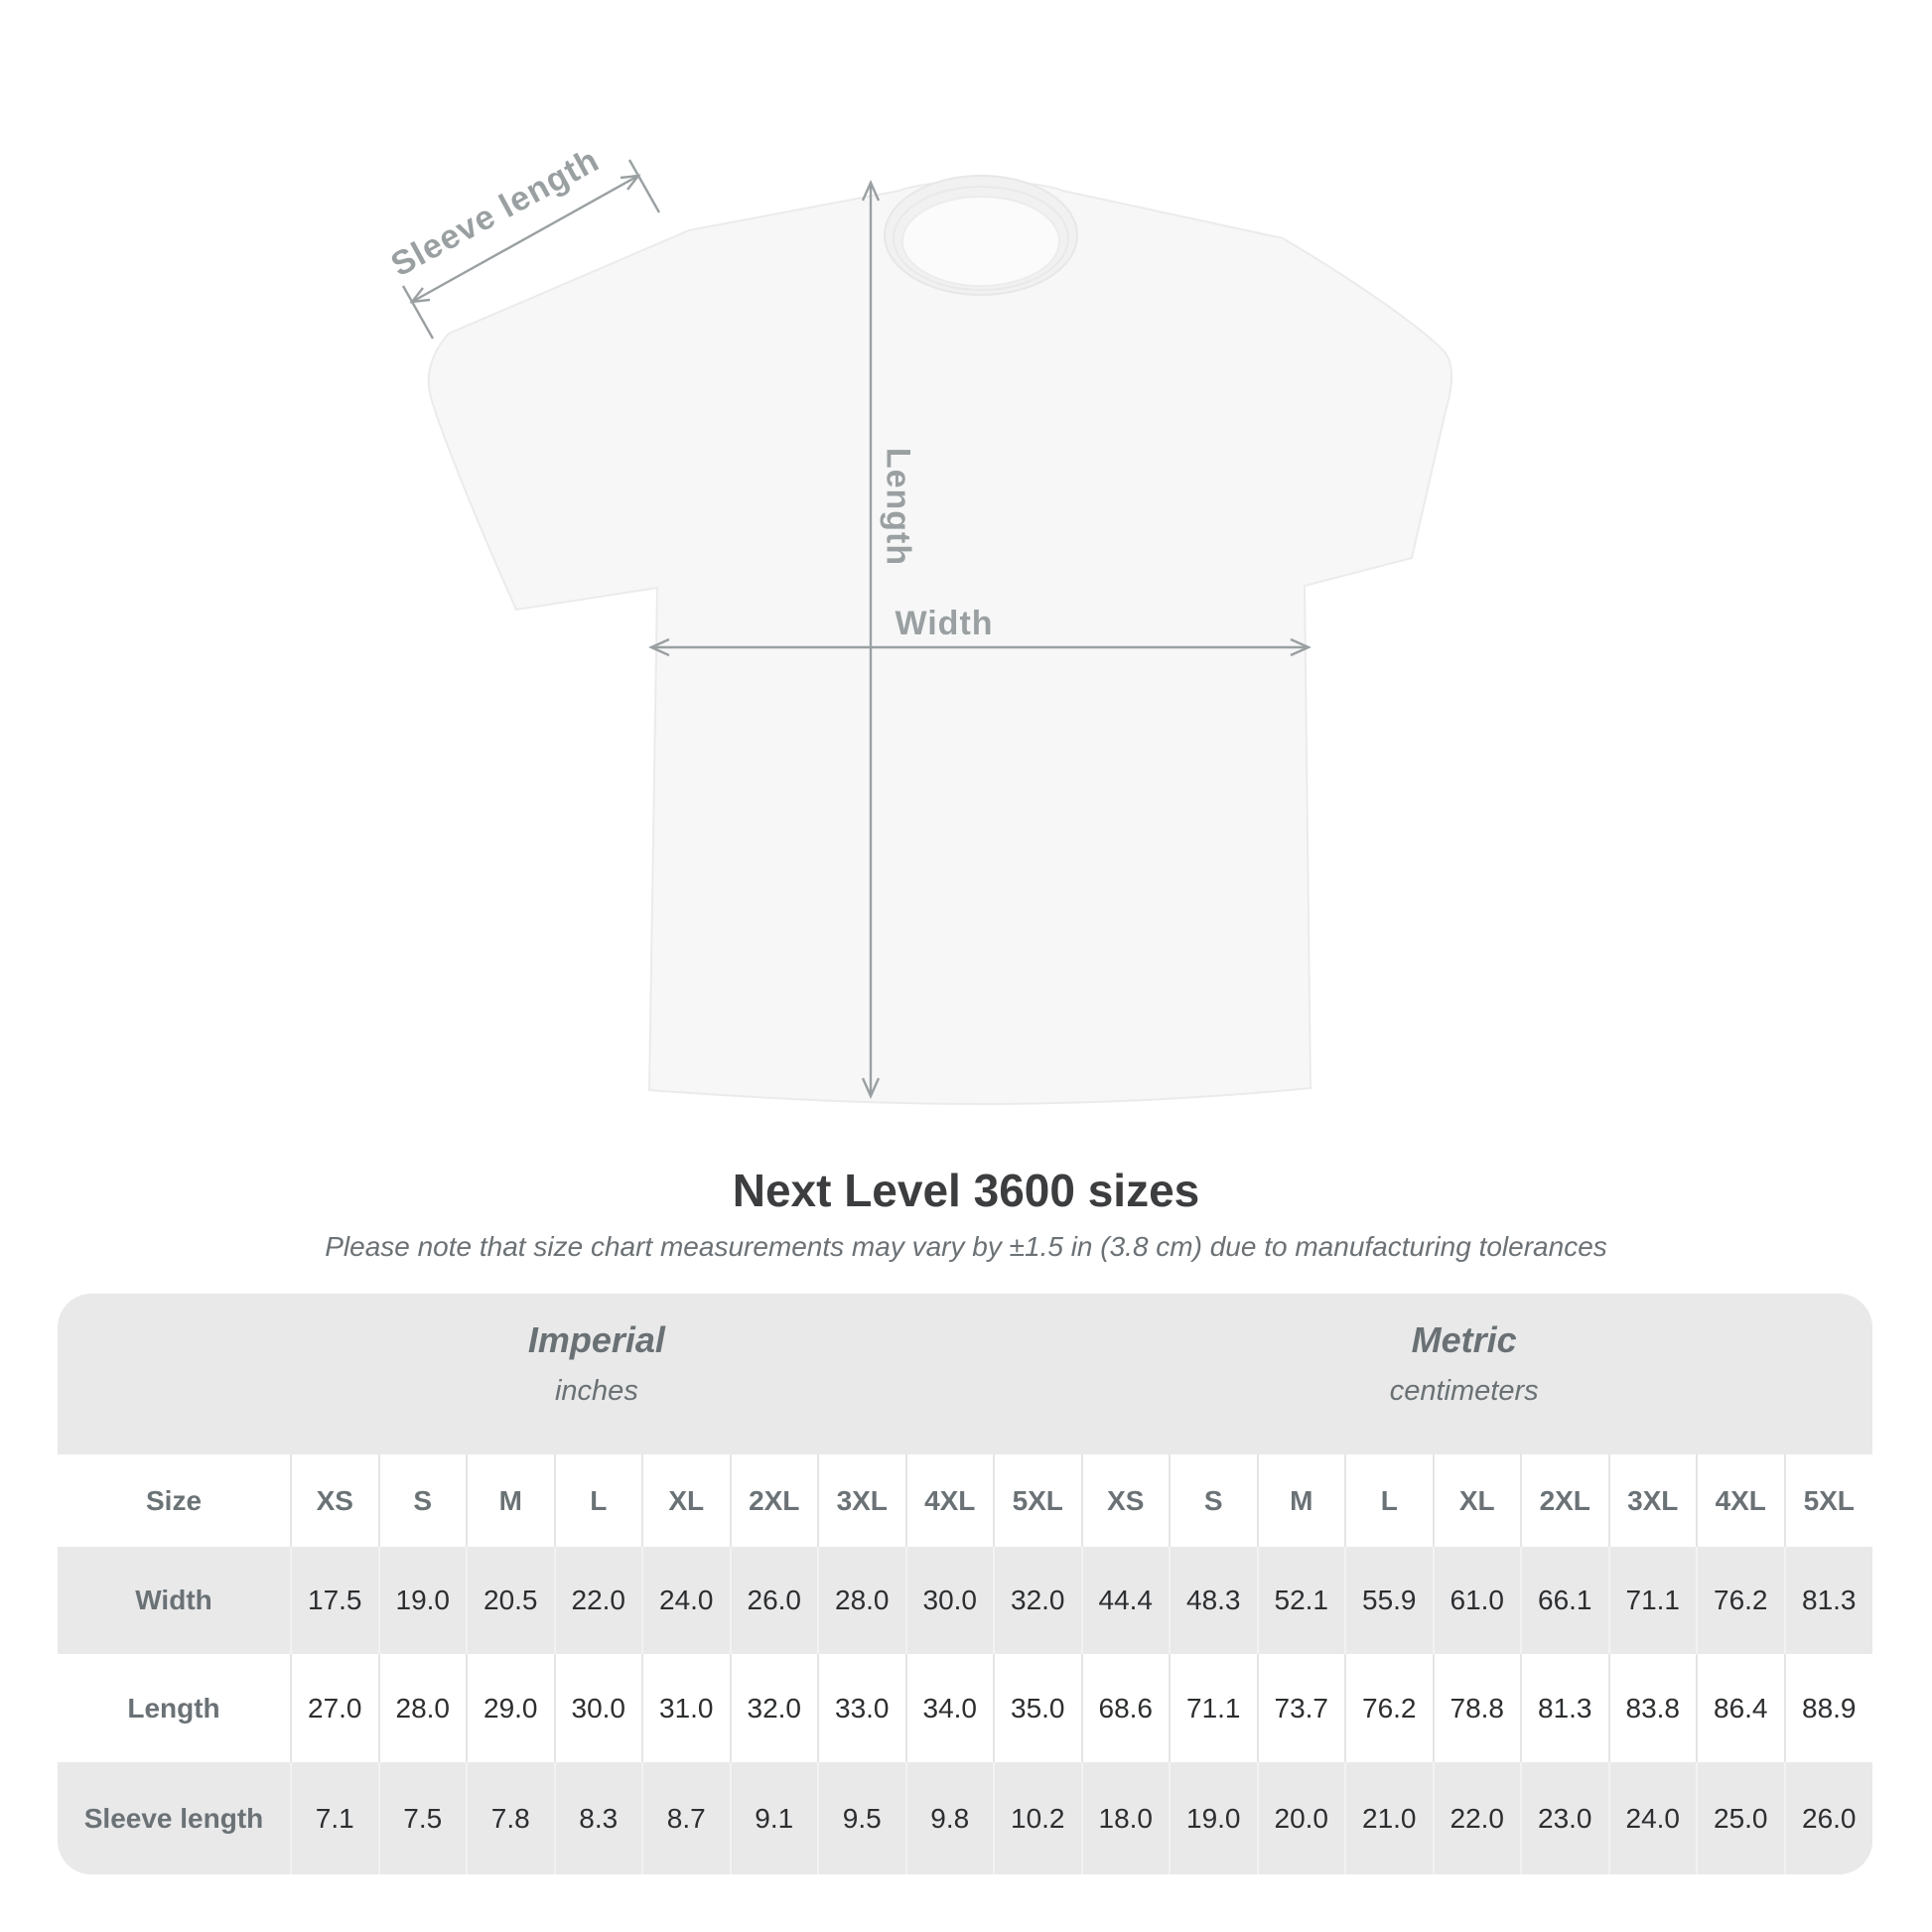 The width and height of the screenshot is (1932, 1932). Describe the element at coordinates (949, 1818) in the screenshot. I see `sleeve-4xl-in: 9.8` at that location.